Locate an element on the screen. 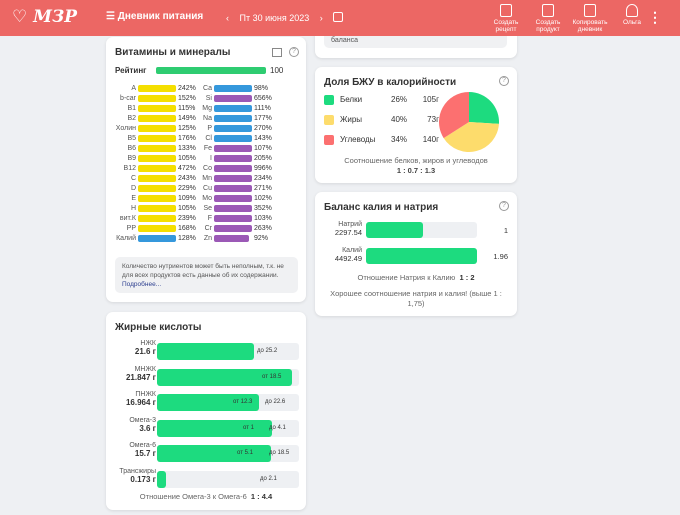 The image size is (680, 515). vitamin-row: Cl 143% is located at coordinates (227, 138).